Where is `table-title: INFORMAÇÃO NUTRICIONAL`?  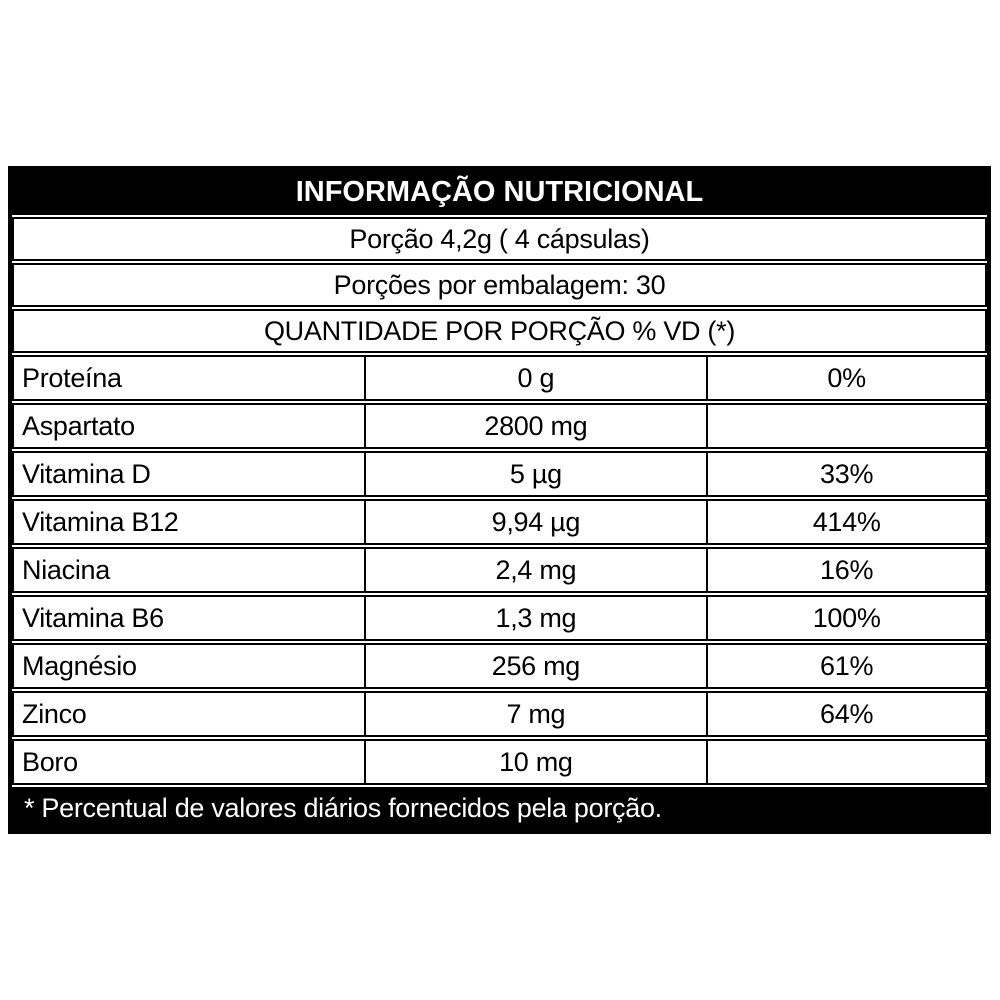 table-title: INFORMAÇÃO NUTRICIONAL is located at coordinates (499, 192).